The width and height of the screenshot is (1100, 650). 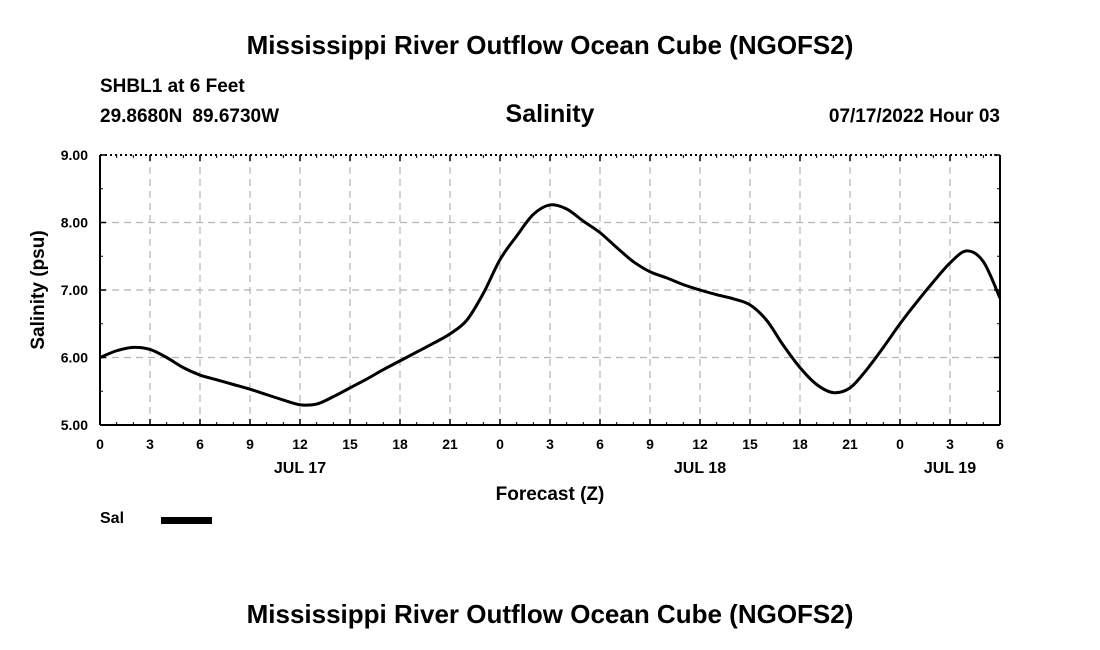 I want to click on x-axis-label: Forecast (Z), so click(x=550, y=494).